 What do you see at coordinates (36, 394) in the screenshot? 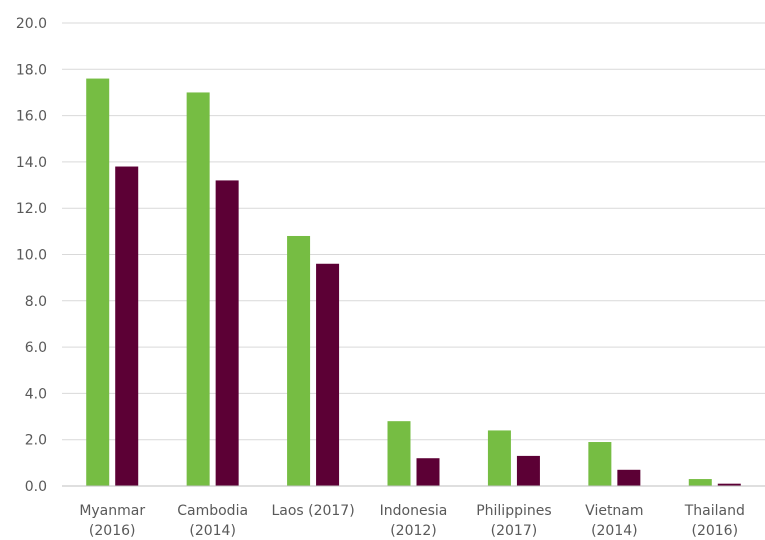
I see `y-tick-label: 4.0` at bounding box center [36, 394].